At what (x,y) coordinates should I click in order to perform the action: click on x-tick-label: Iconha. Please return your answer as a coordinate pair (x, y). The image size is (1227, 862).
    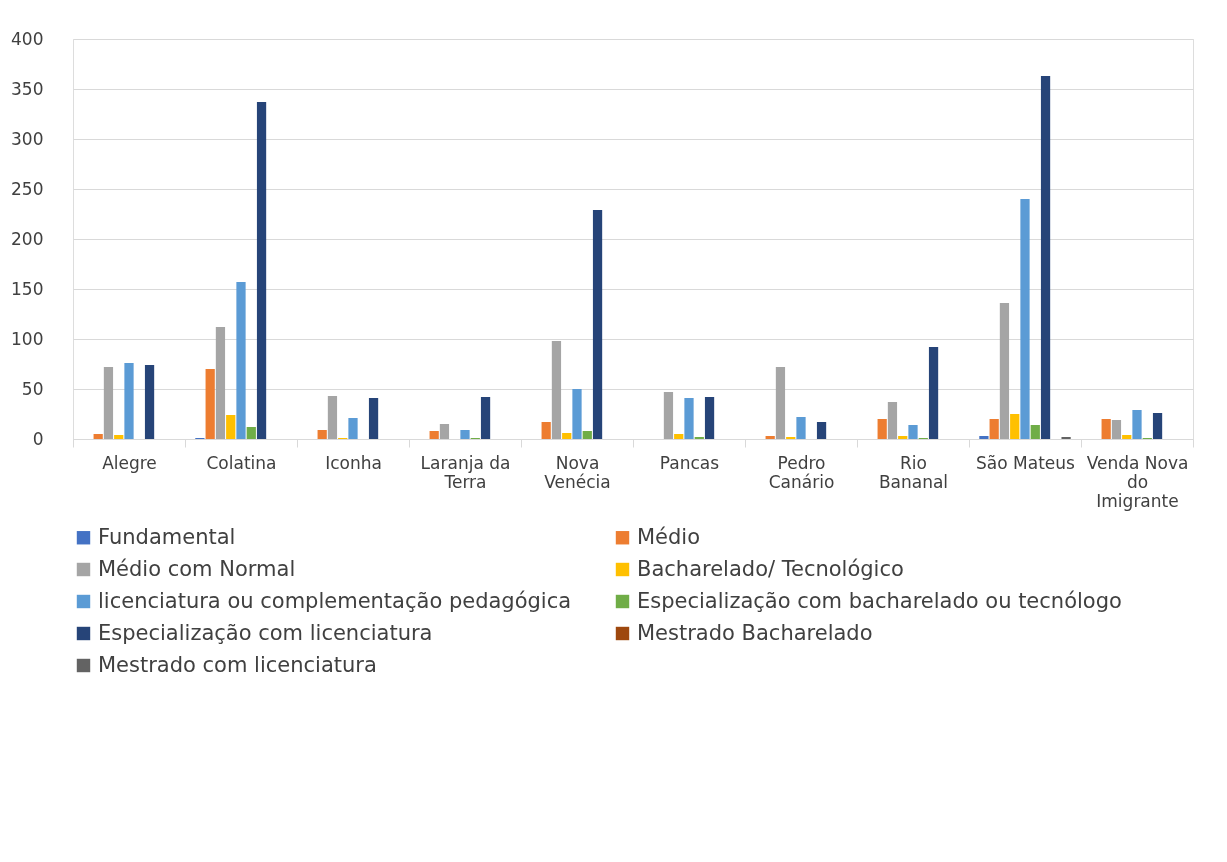
    Looking at the image, I should click on (353, 462).